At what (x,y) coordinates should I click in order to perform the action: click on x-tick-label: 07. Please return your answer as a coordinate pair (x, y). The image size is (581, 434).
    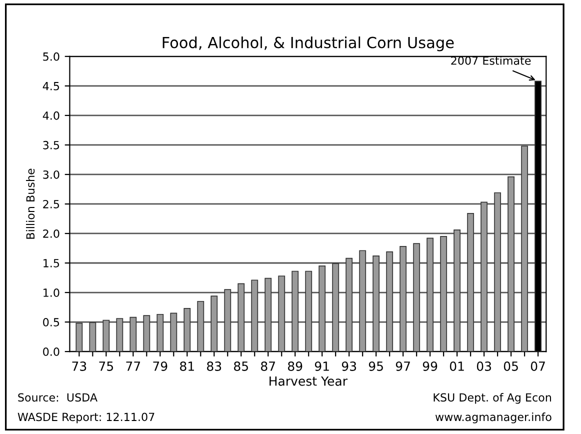
    Looking at the image, I should click on (537, 366).